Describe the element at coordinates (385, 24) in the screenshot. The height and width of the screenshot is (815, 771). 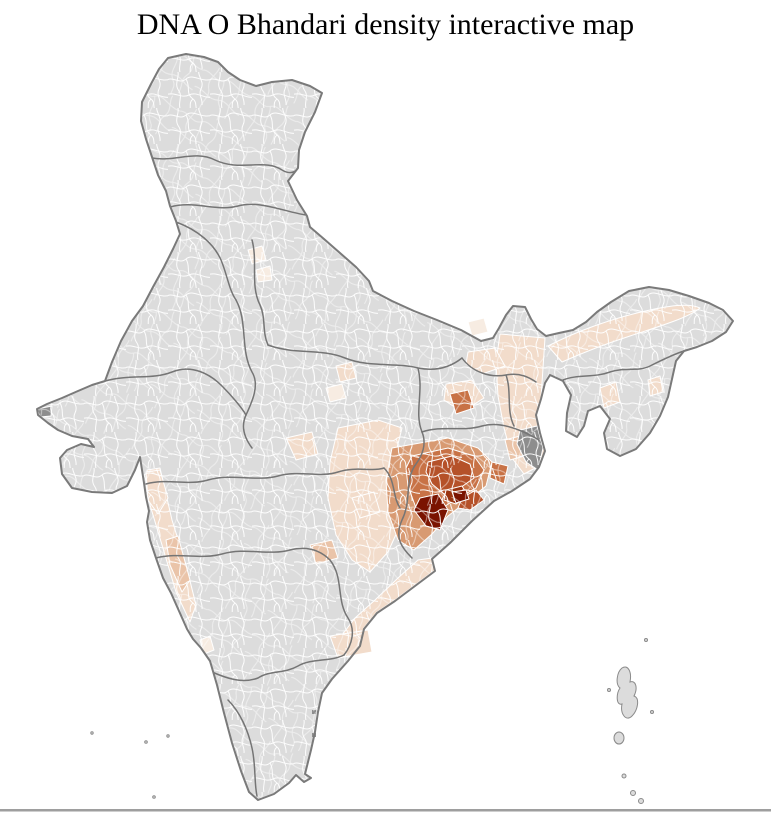
I see `map-title: DNA O Bhandari density interactive map` at that location.